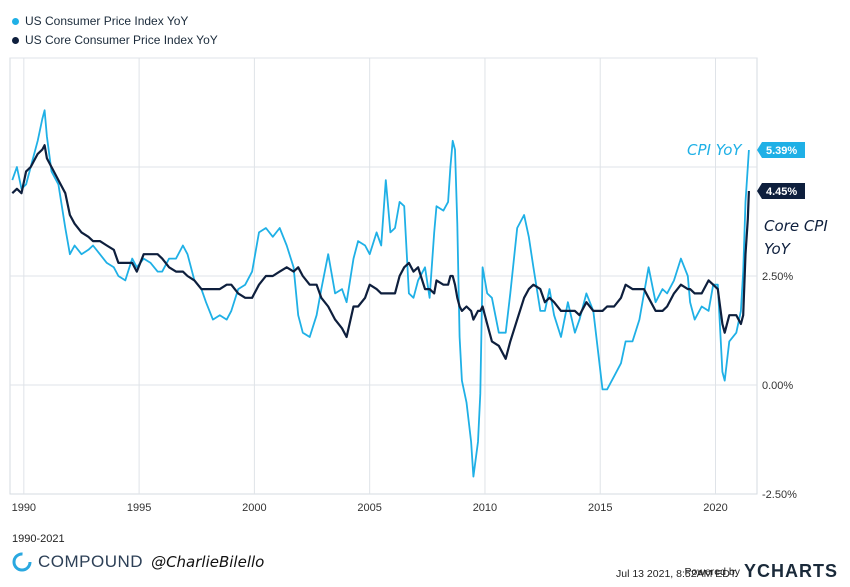 This screenshot has width=850, height=587. Describe the element at coordinates (777, 277) in the screenshot. I see `y-tick-label: 2.50%` at that location.